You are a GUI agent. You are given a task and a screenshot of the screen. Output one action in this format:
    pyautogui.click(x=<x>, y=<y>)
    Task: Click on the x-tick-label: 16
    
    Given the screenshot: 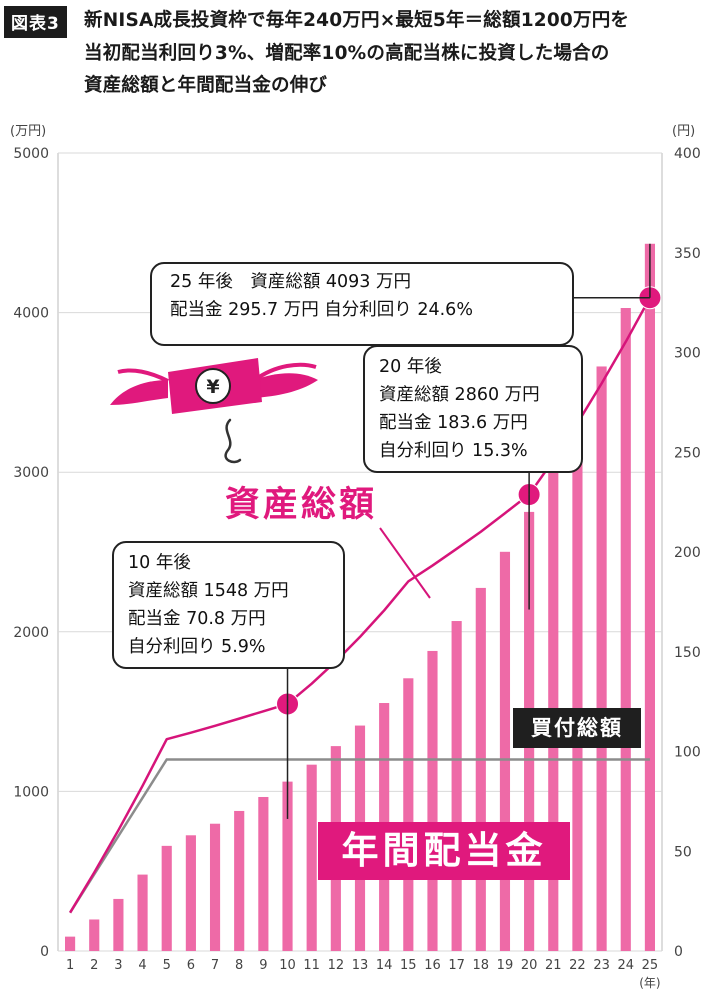 What is the action you would take?
    pyautogui.click(x=432, y=965)
    